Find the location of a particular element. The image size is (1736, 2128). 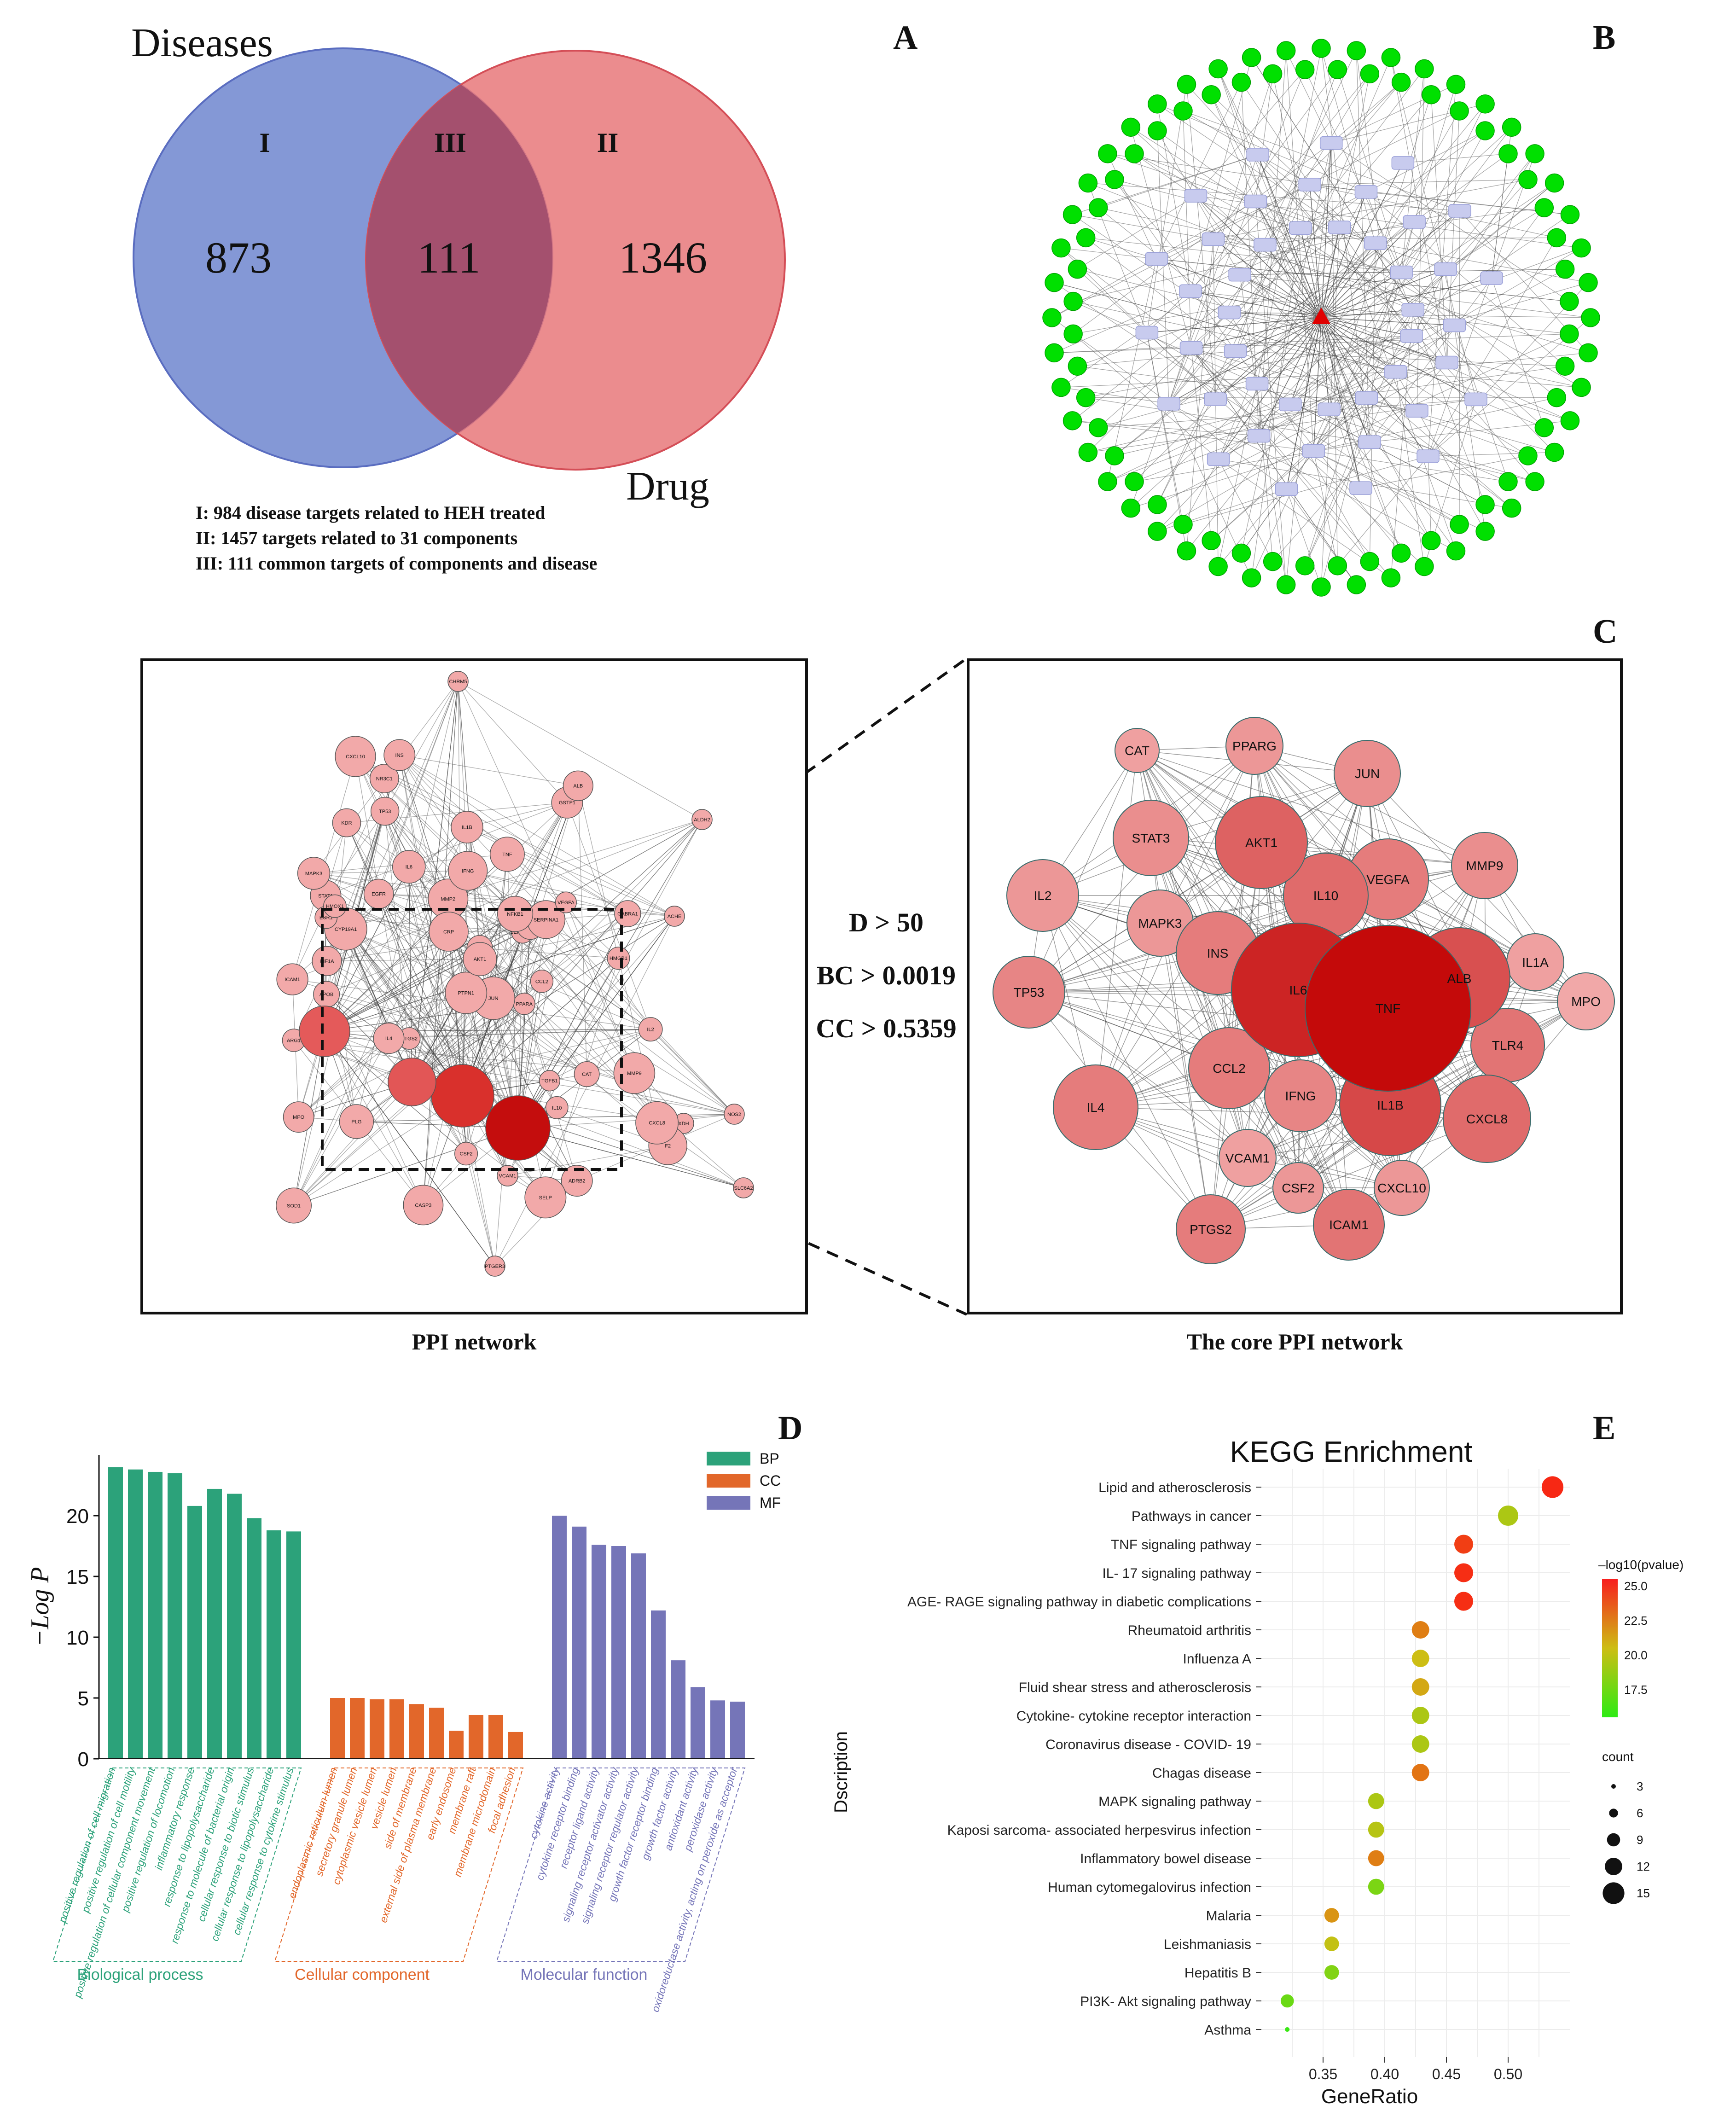

ppi-node-label: ALDH2 is located at coordinates (702, 820).